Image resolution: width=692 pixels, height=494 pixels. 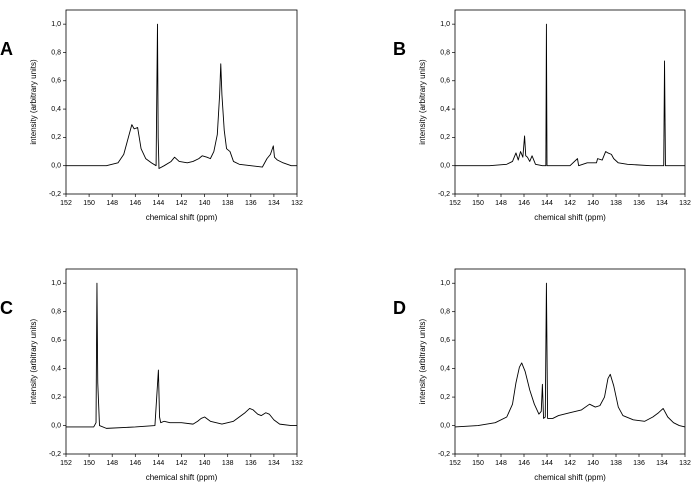 What do you see at coordinates (6, 49) in the screenshot?
I see `panel-letter: A` at bounding box center [6, 49].